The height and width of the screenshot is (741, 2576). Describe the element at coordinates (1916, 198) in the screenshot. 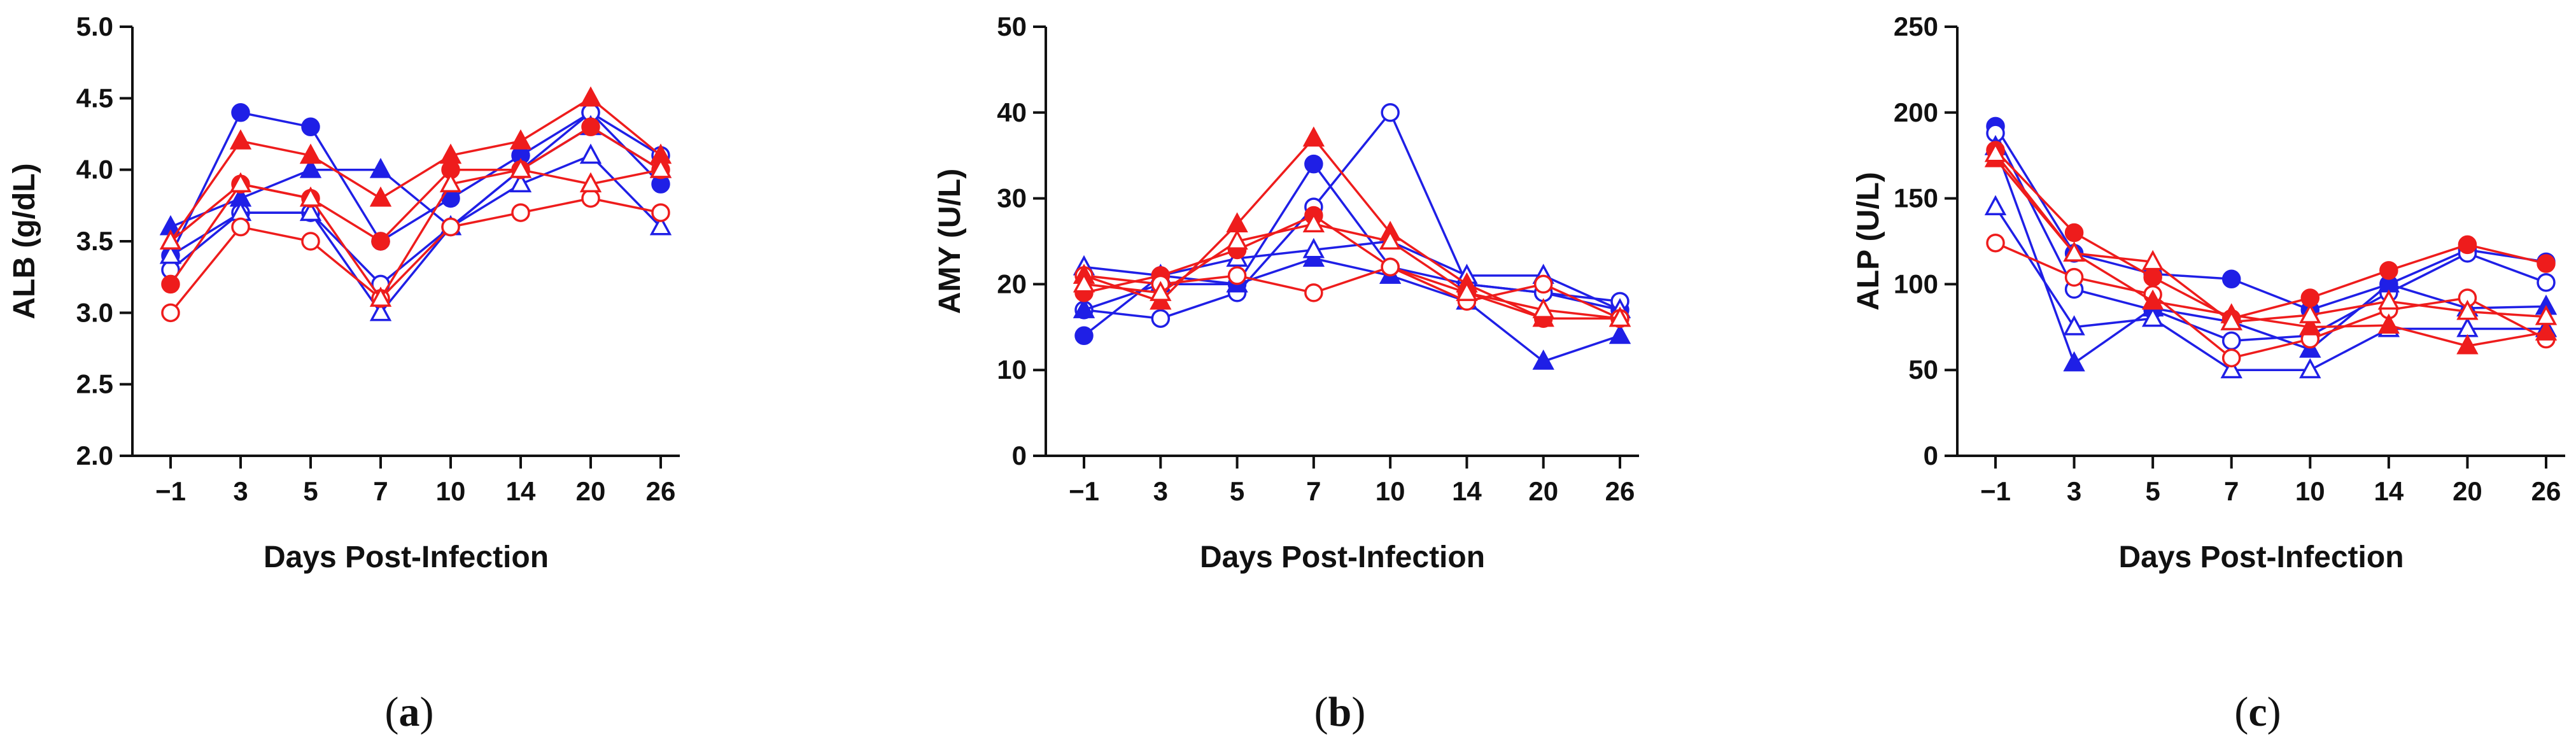

I see `y-tick-label: 150` at that location.